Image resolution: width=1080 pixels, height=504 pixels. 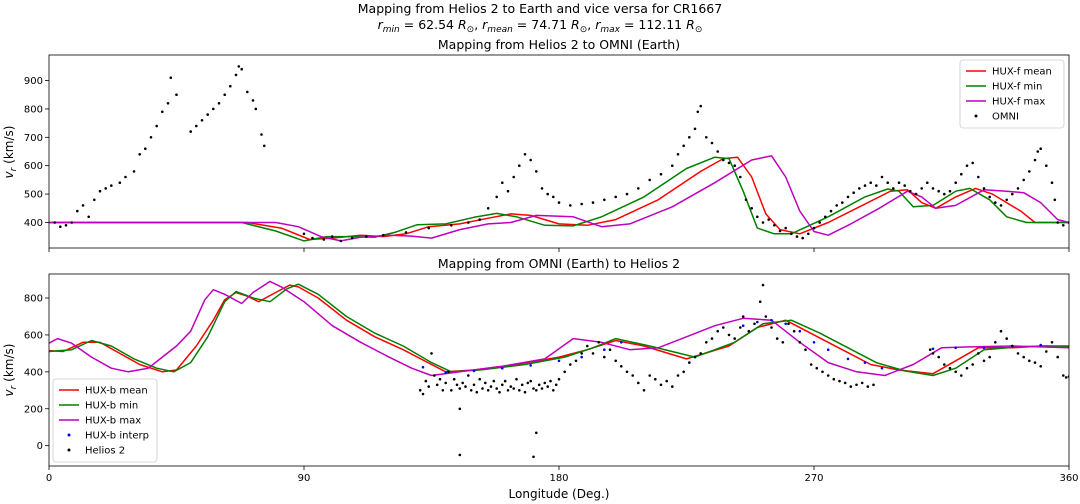 I want to click on y-tick-label: 0, so click(x=40, y=446).